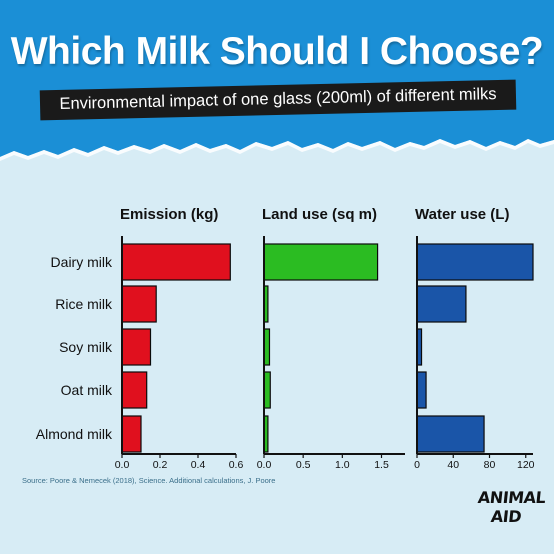 The width and height of the screenshot is (554, 554). I want to click on tick-label: 120, so click(526, 464).